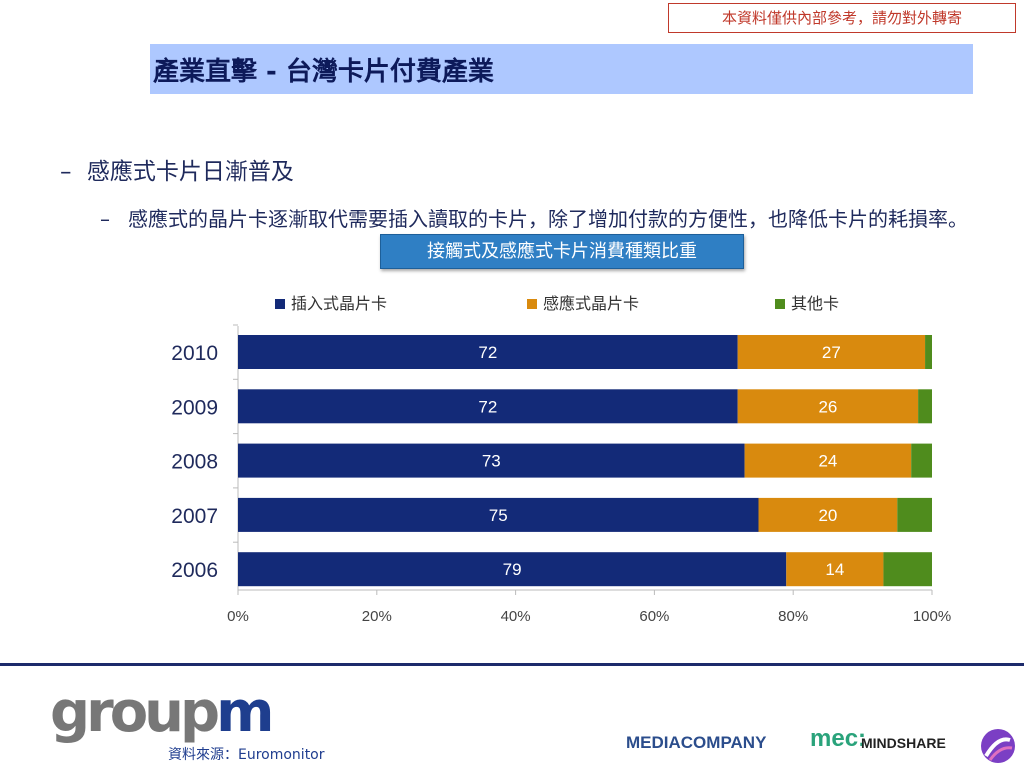 Image resolution: width=1024 pixels, height=768 pixels. I want to click on source-note: 資料來源：Euromonitor, so click(246, 755).